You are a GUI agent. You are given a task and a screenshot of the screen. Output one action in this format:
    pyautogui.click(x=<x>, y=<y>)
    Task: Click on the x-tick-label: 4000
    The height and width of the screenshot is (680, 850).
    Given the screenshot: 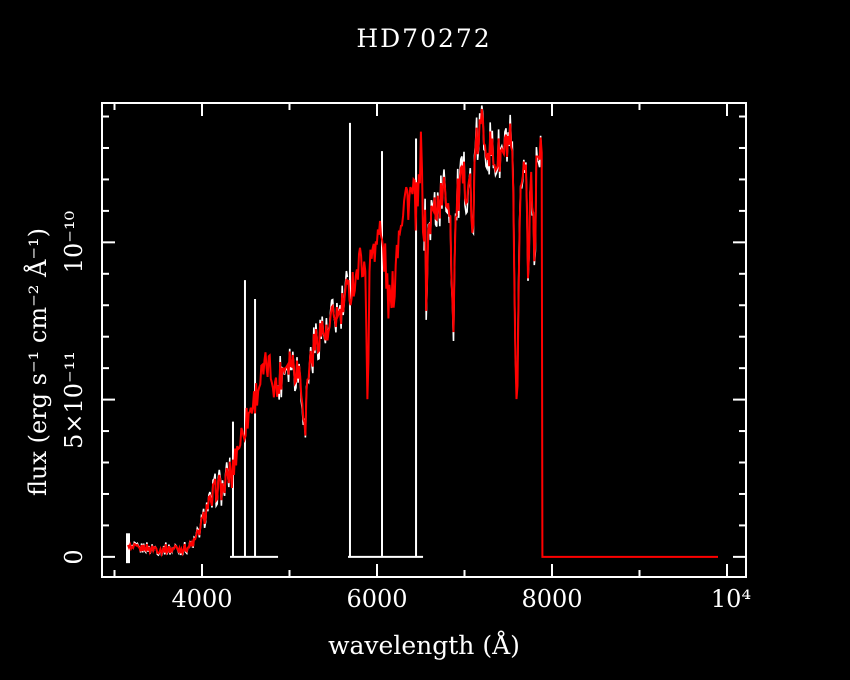 What is the action you would take?
    pyautogui.click(x=202, y=599)
    